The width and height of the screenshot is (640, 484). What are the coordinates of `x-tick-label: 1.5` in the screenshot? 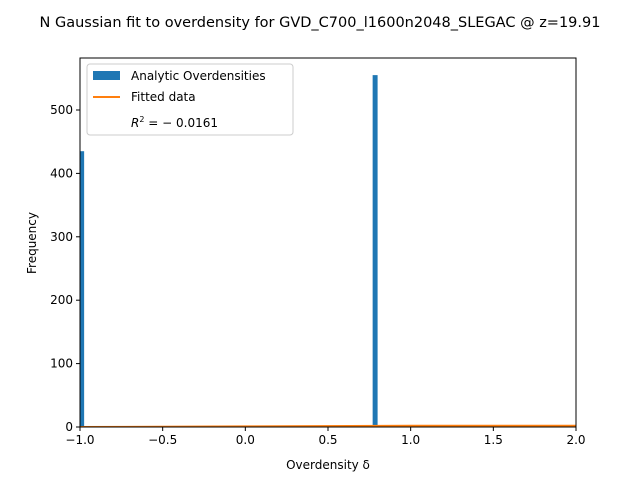 It's located at (493, 440).